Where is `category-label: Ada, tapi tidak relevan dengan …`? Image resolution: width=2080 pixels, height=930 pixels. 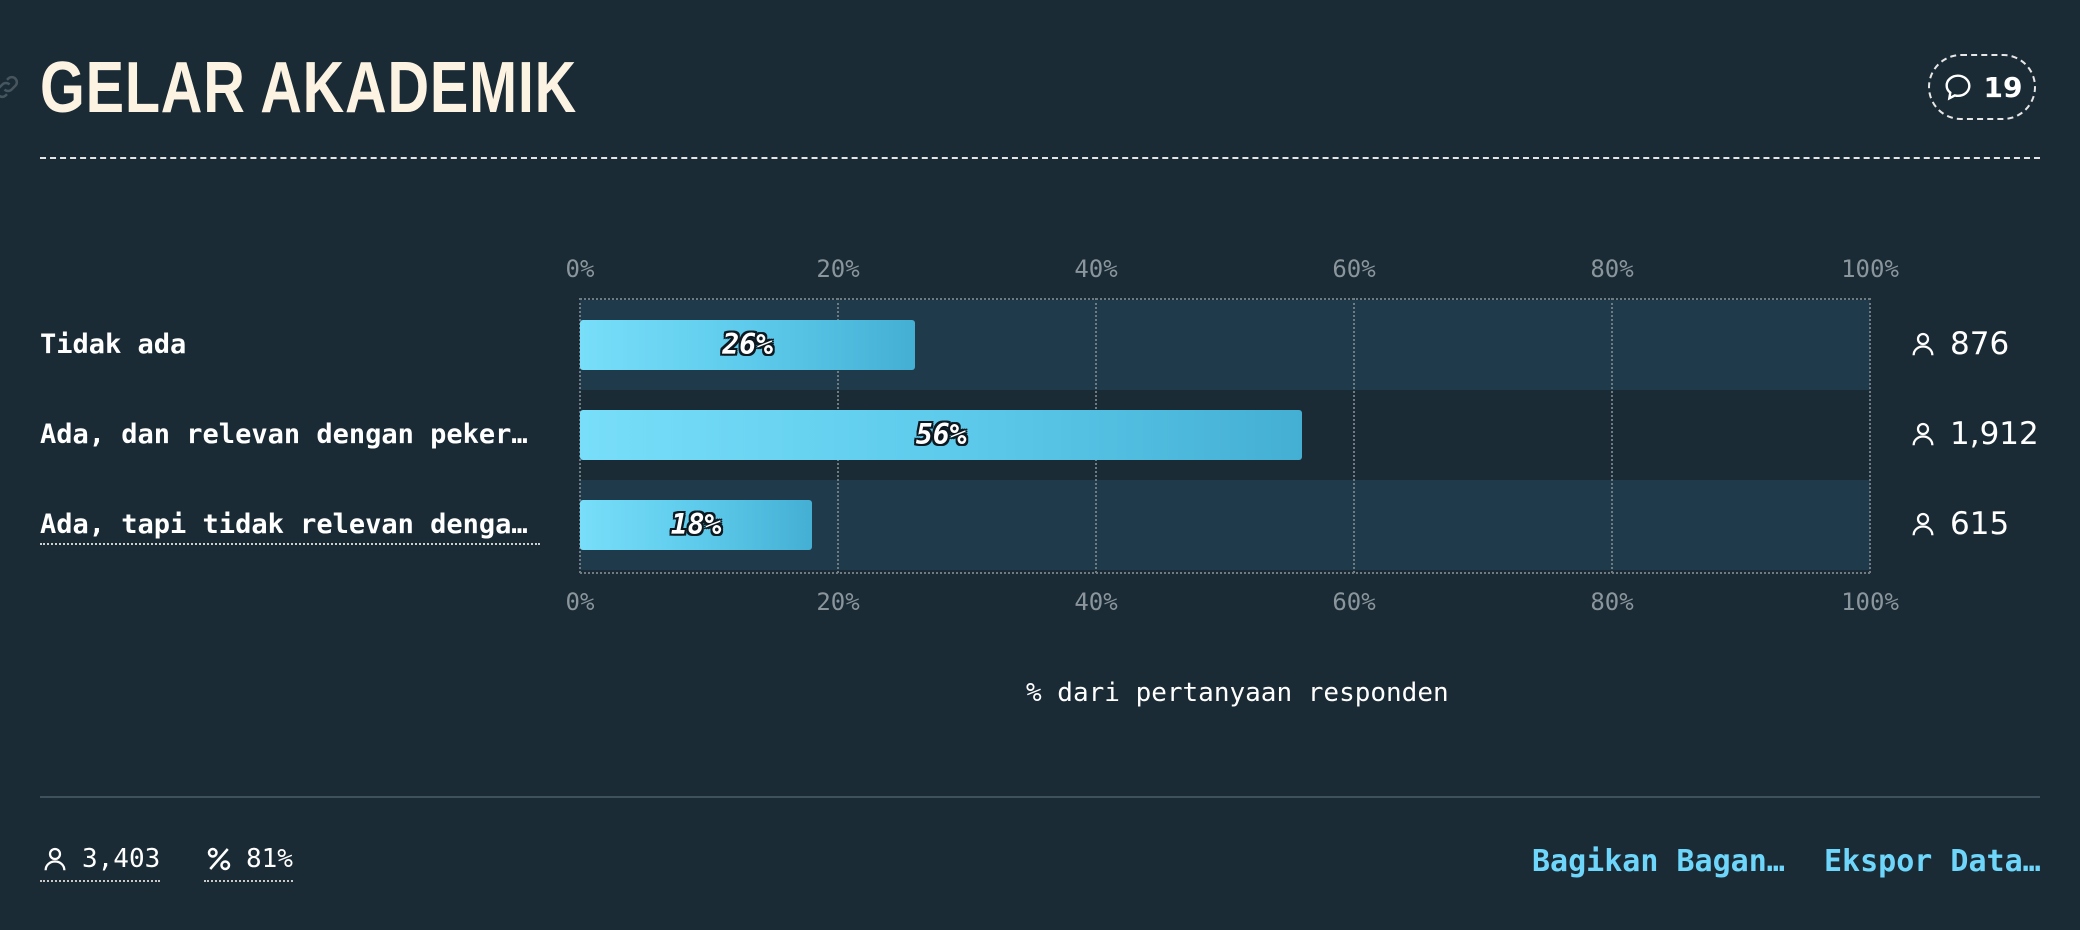
category-label: Ada, tapi tidak relevan dengan … is located at coordinates (290, 526).